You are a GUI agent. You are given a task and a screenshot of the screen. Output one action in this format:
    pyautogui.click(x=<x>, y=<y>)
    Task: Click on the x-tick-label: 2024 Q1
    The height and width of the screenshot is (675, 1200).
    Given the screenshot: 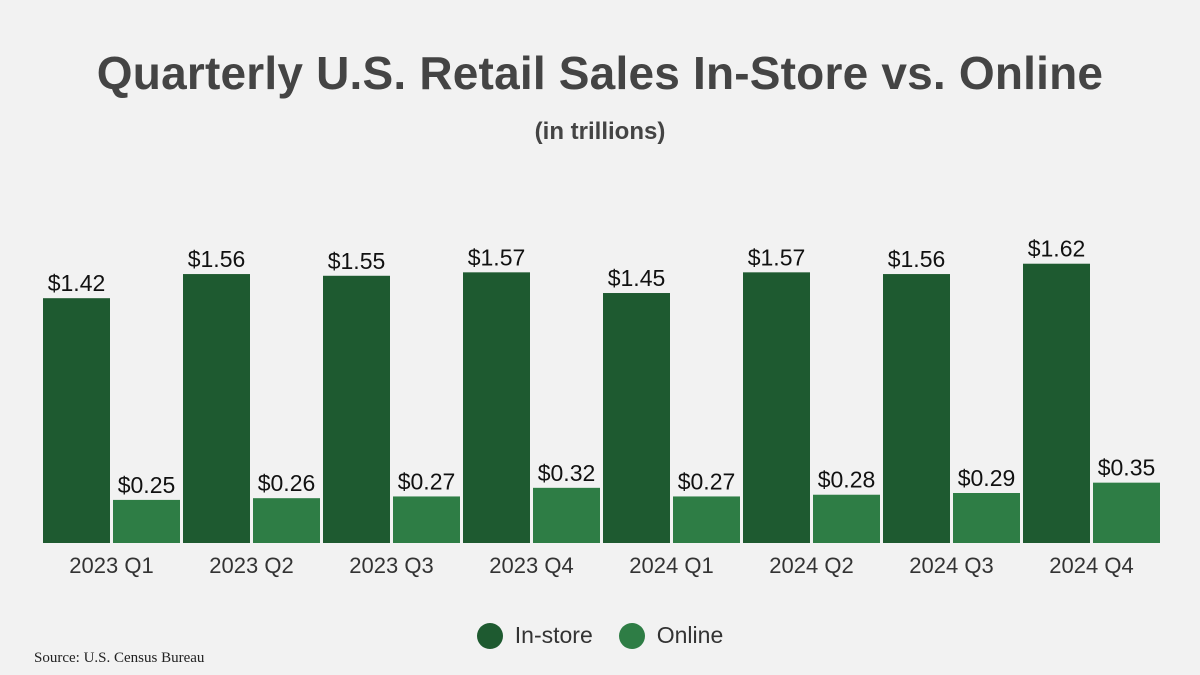 What is the action you would take?
    pyautogui.click(x=671, y=565)
    